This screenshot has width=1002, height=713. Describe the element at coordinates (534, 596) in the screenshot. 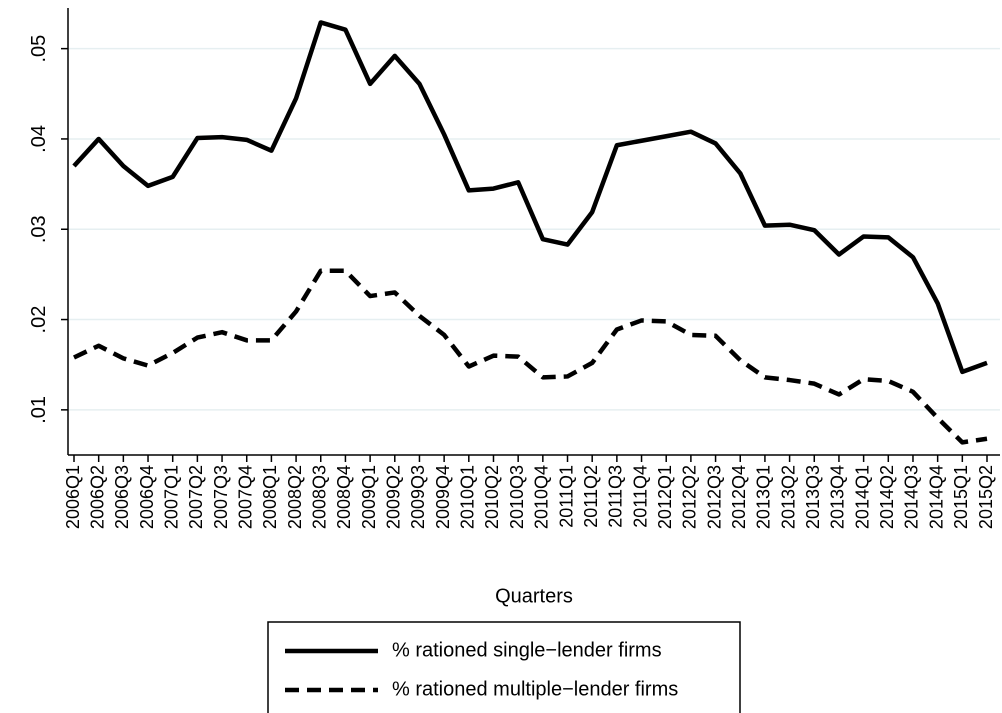

I see `x-axis-label: Quarters` at that location.